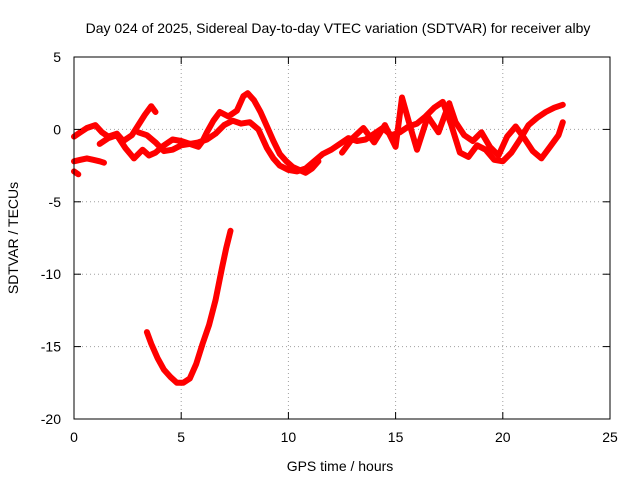 The image size is (640, 480). What do you see at coordinates (503, 437) in the screenshot?
I see `x-tick-label: 20` at bounding box center [503, 437].